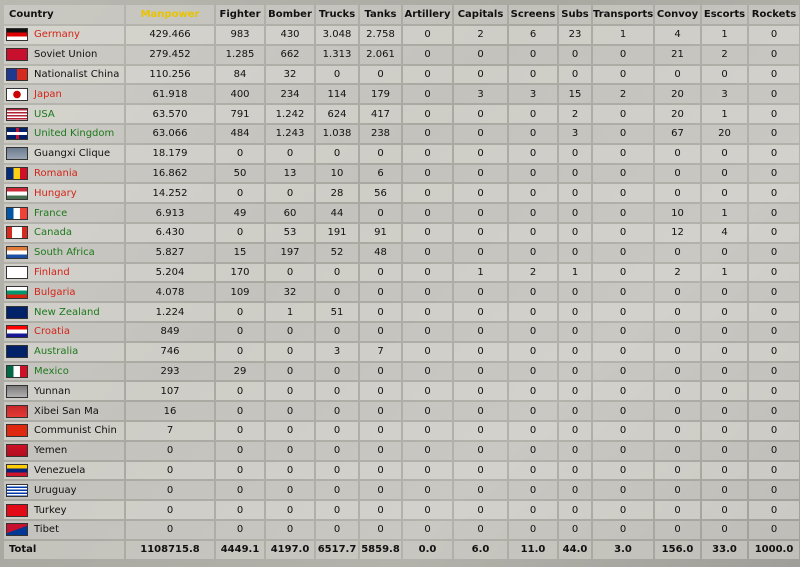 Image resolution: width=800 pixels, height=567 pixels. I want to click on country-row: Turkey 0 0 0 0 0 0 0 0 0 0 0 0 0, so click(401, 510).